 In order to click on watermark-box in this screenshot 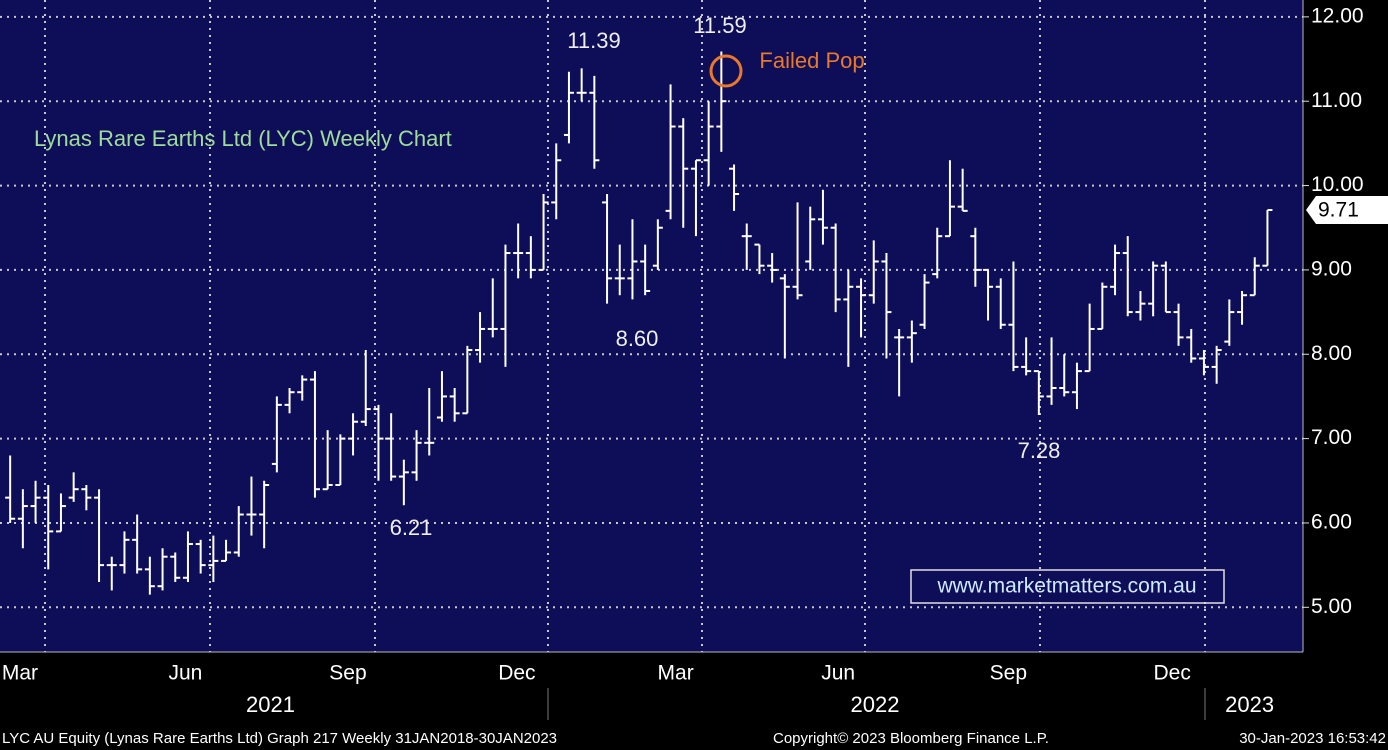, I will do `click(1067, 586)`.